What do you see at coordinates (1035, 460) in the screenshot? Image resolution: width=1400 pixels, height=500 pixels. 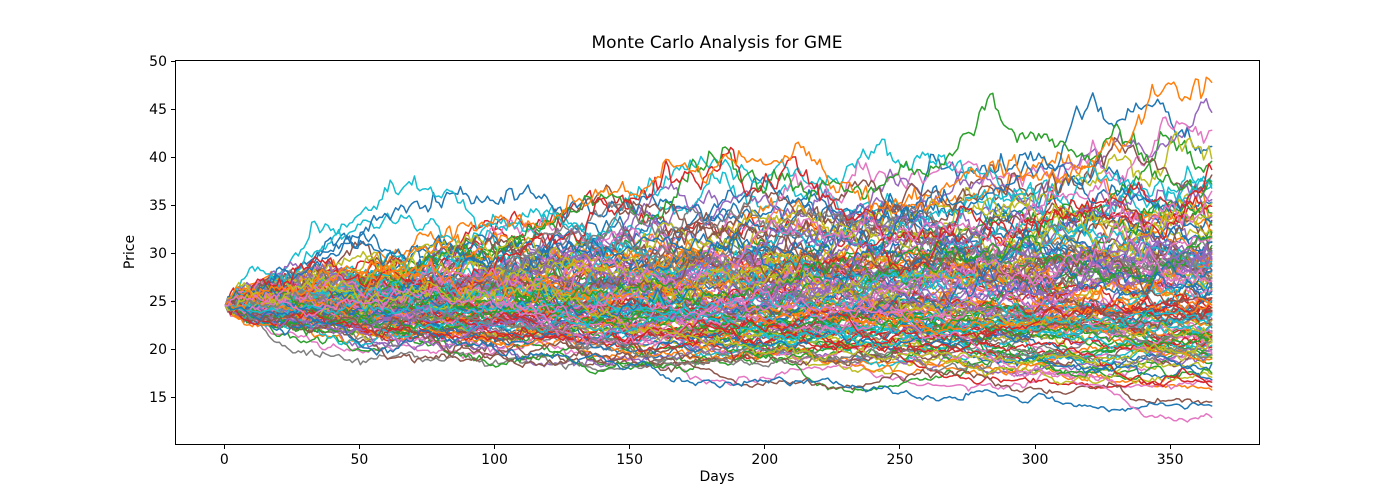 I see `x-tick-label: 300` at bounding box center [1035, 460].